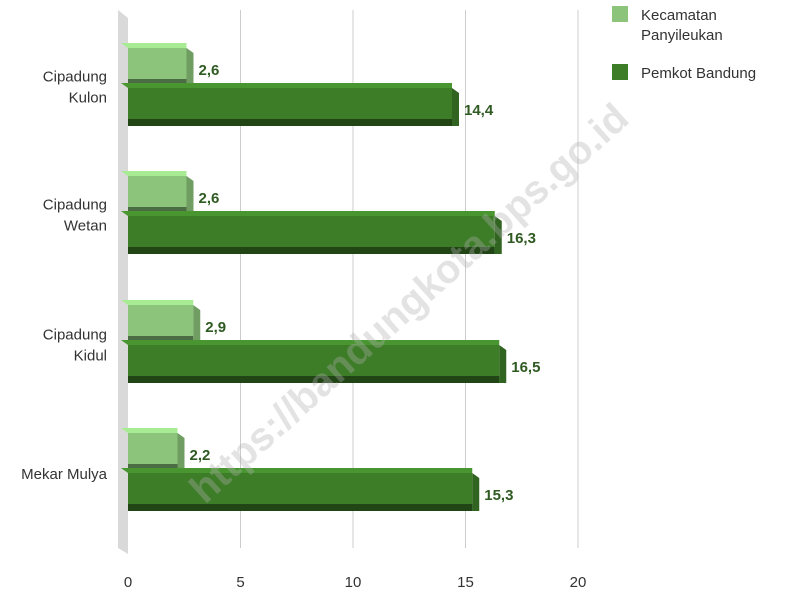 This screenshot has height=593, width=787. I want to click on chart-wall, so click(123, 282).